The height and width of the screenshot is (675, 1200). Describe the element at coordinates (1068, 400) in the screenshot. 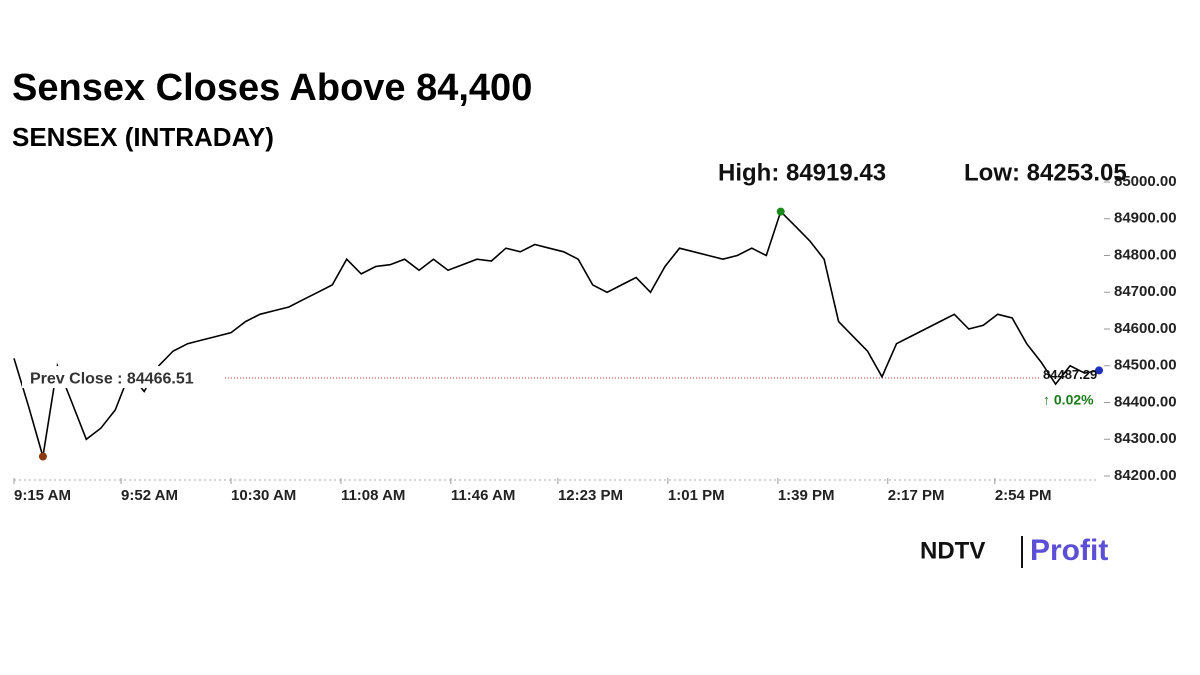

I see `change-label: ↑ 0.02%` at that location.